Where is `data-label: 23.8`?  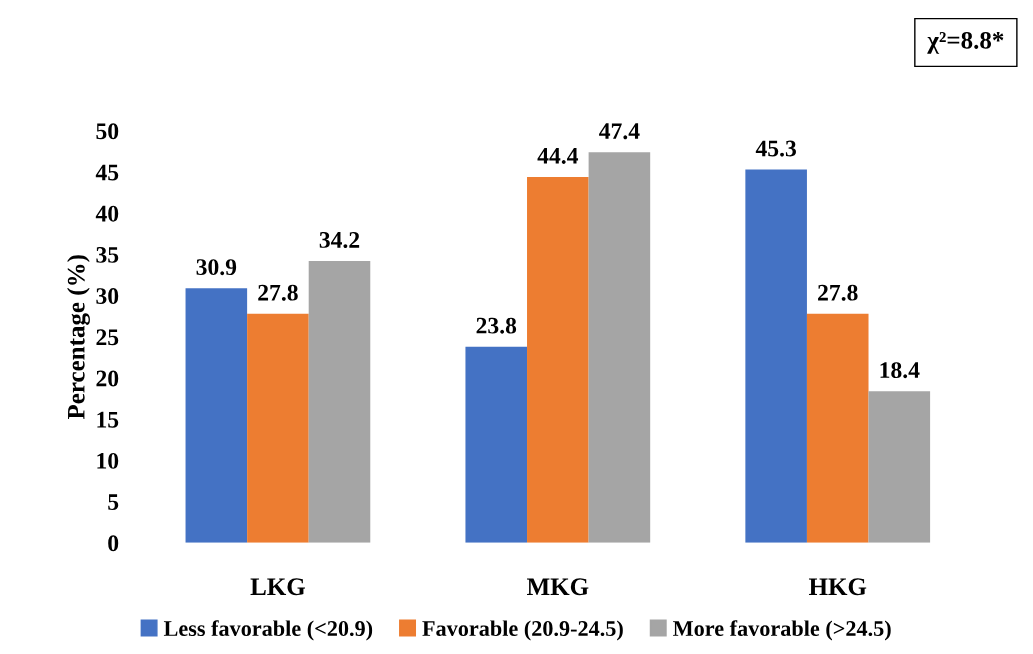
data-label: 23.8 is located at coordinates (496, 325).